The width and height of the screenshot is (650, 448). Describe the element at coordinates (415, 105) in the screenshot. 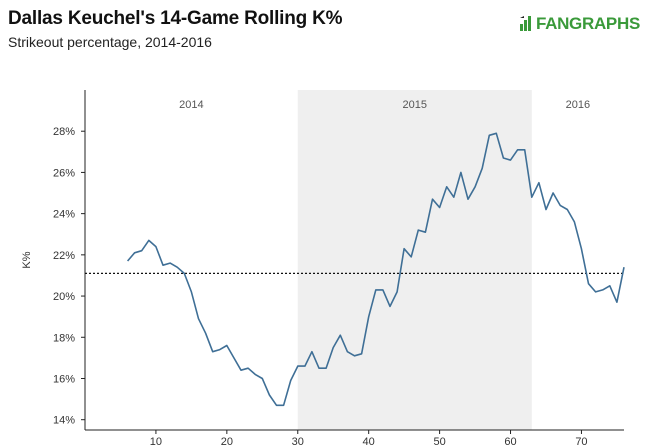

I see `season-label-2015: 2015` at that location.